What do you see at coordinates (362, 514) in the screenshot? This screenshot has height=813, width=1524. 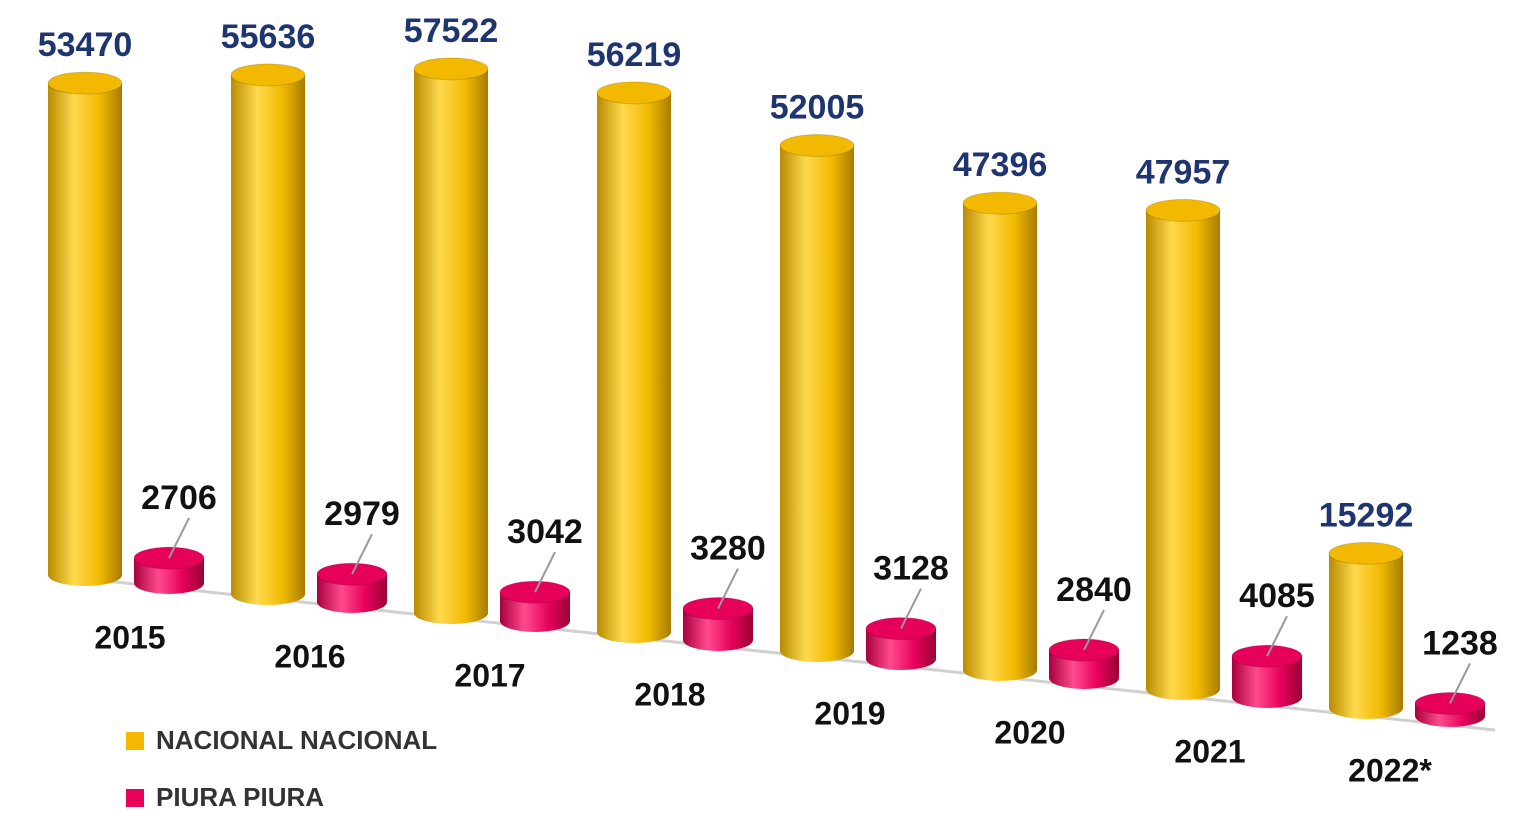 I see `data-label: 2979` at bounding box center [362, 514].